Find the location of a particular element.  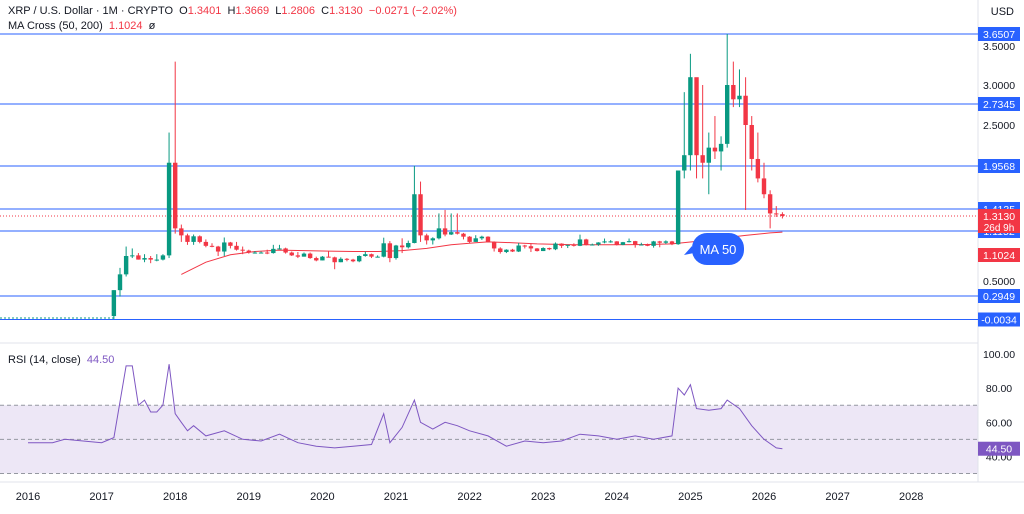

level-label-6: -0.0034 is located at coordinates (999, 321).